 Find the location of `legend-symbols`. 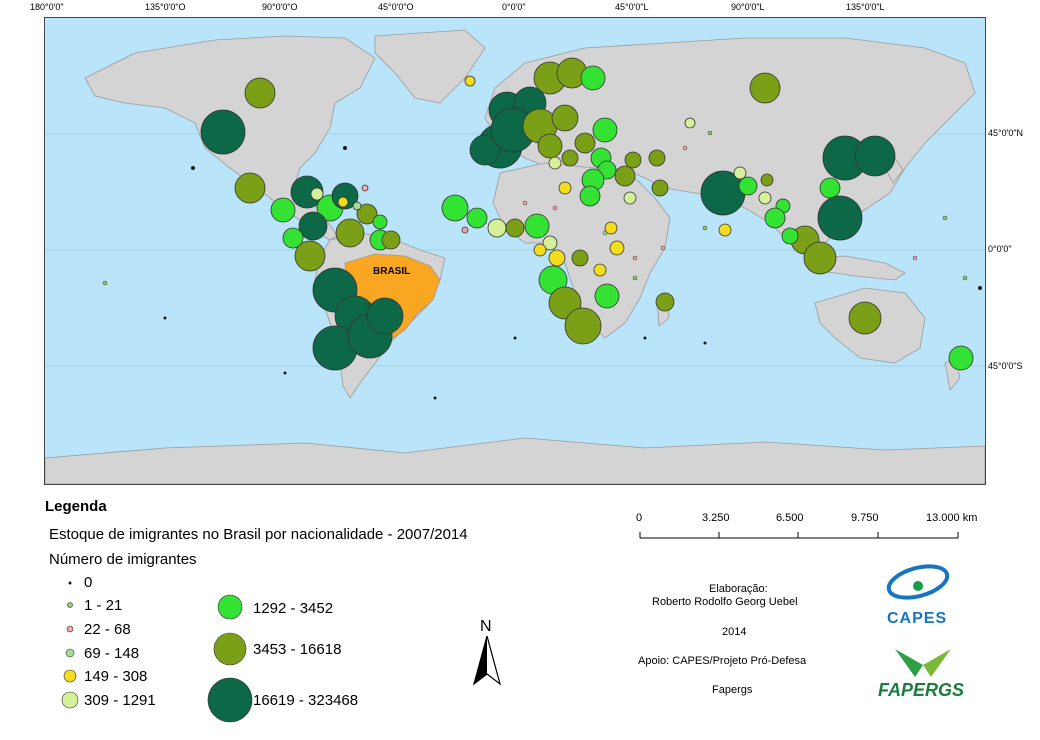

legend-symbols is located at coordinates (157, 652).